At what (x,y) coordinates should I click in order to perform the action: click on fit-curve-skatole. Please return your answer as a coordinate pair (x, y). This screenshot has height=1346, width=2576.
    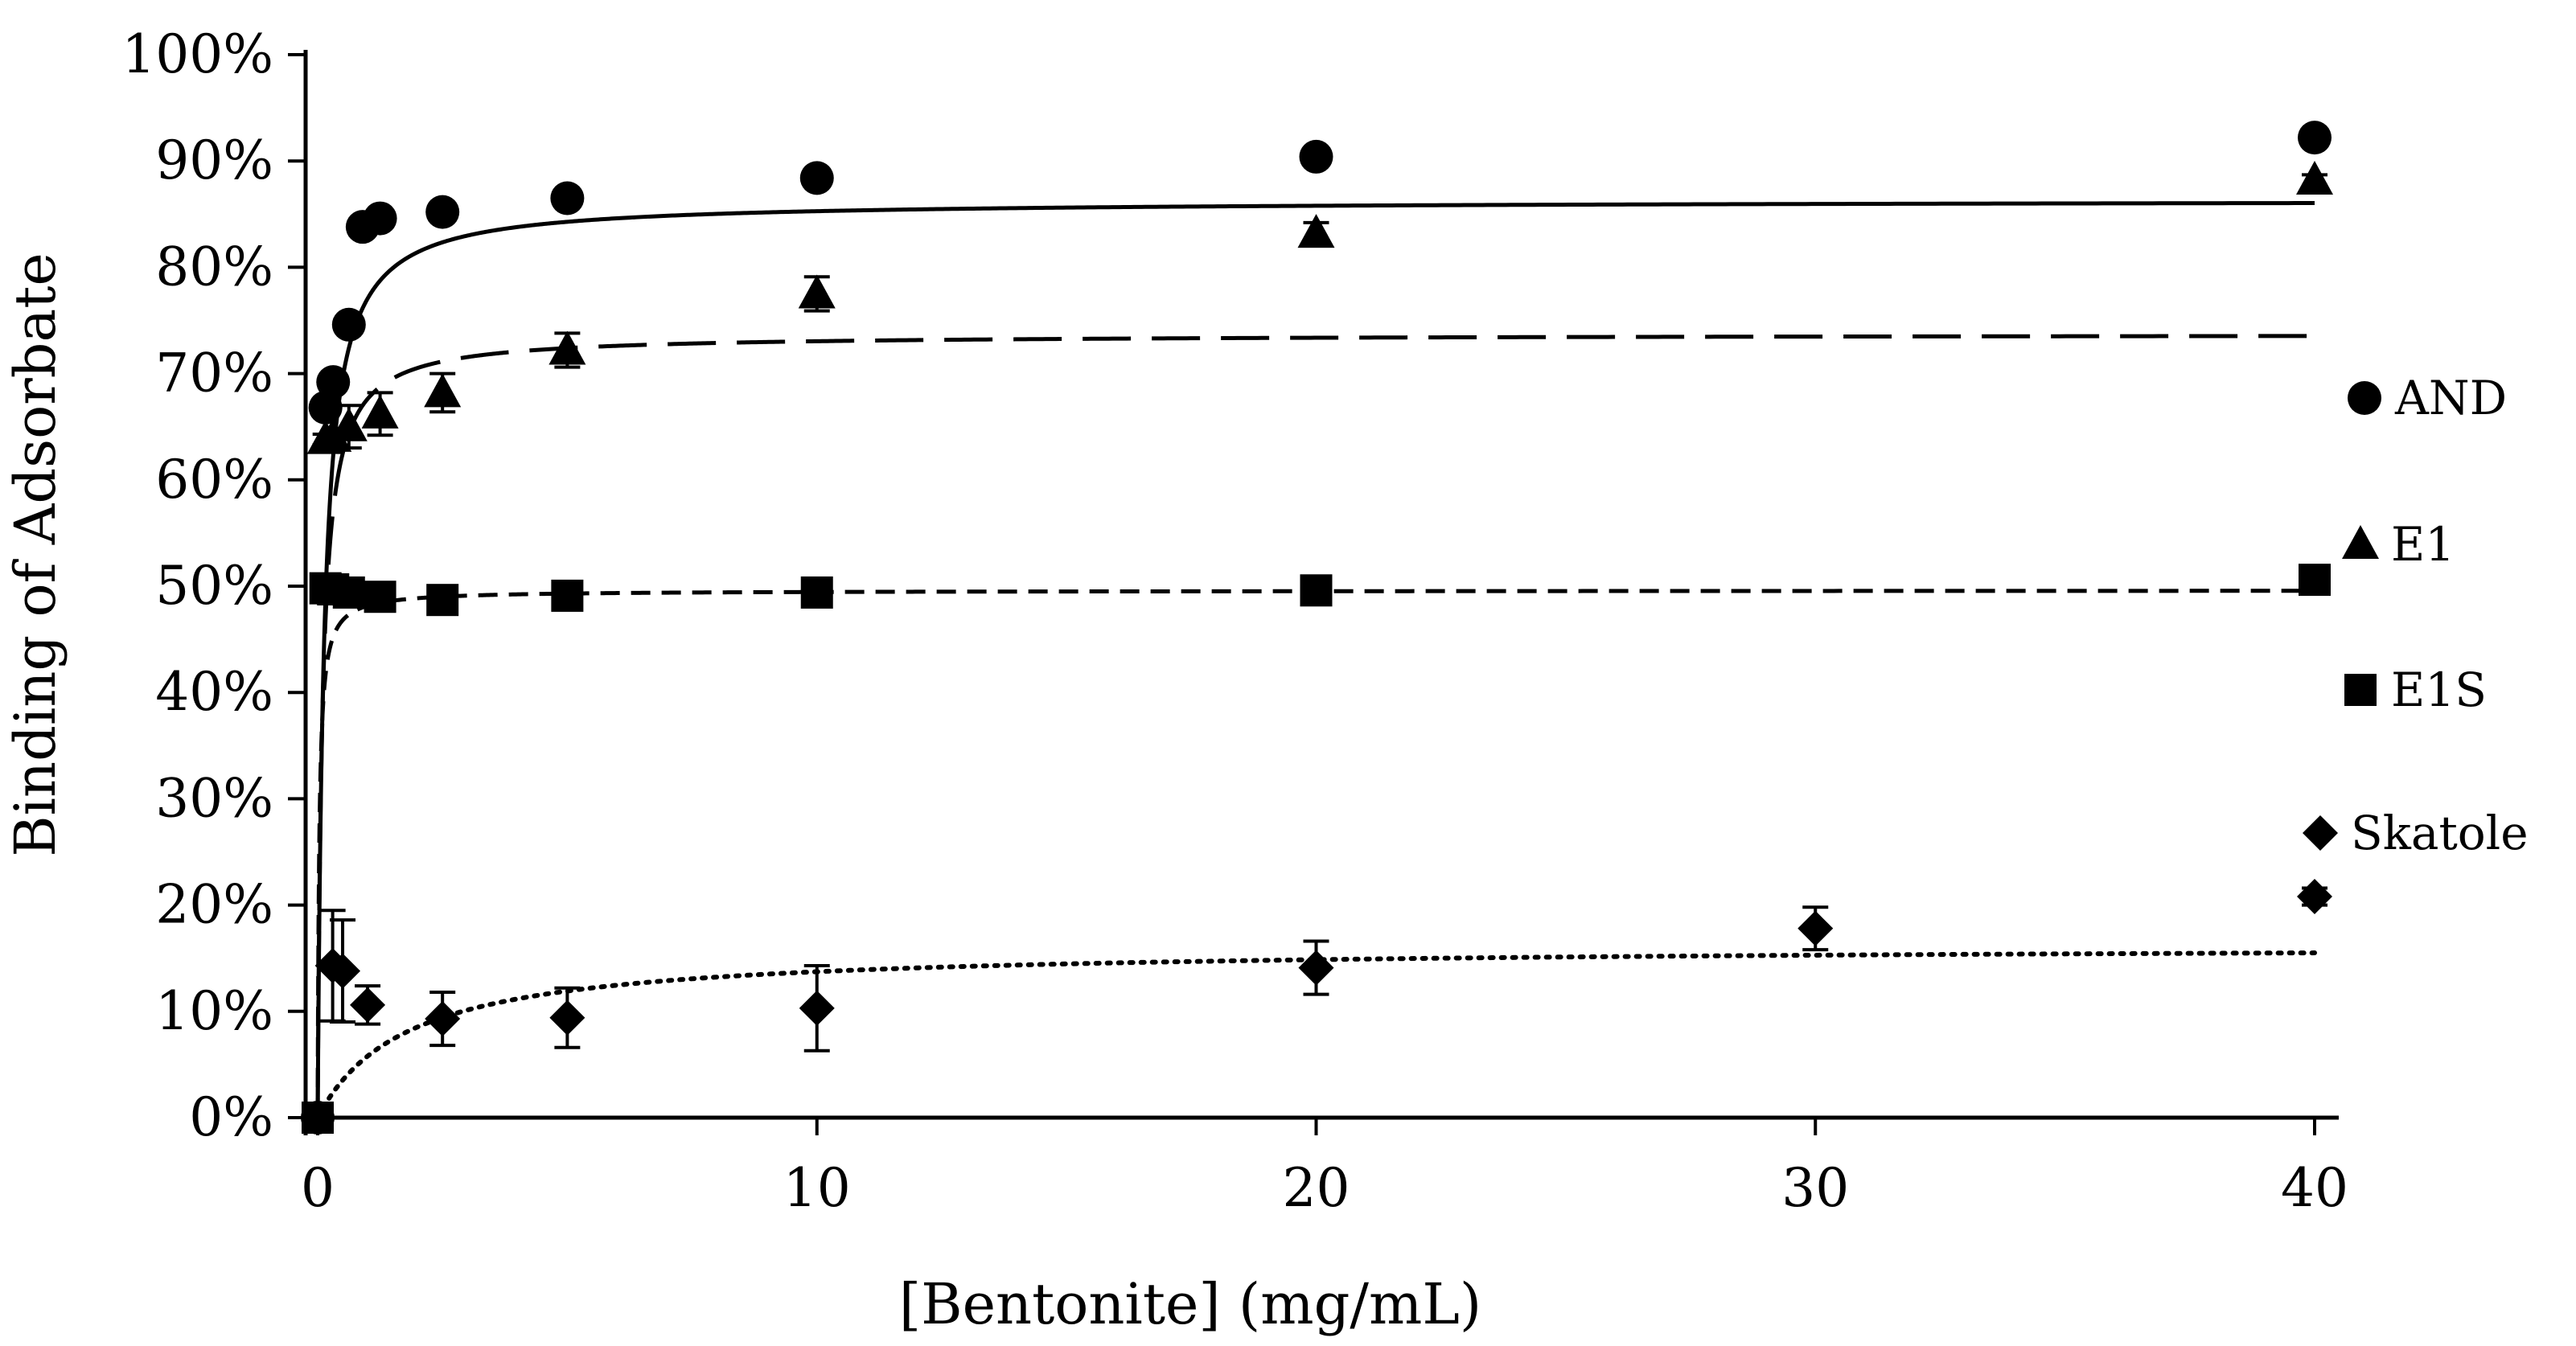
    Looking at the image, I should click on (1316, 1035).